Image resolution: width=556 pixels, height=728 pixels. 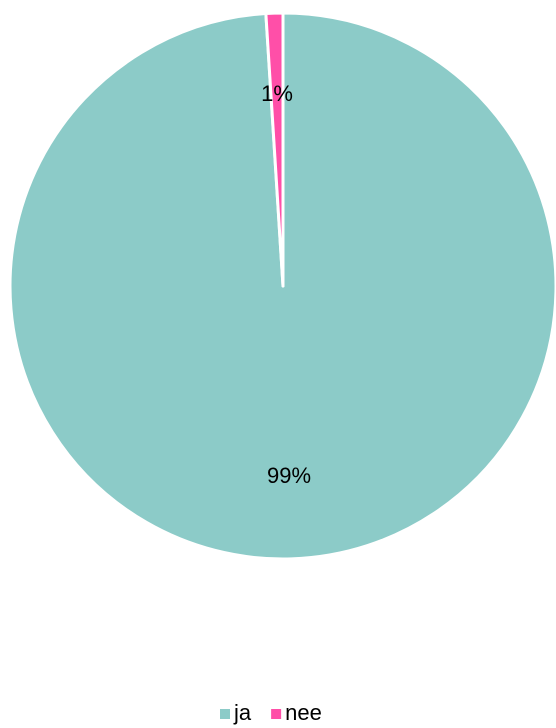 I want to click on pie-slice, so click(x=274, y=149).